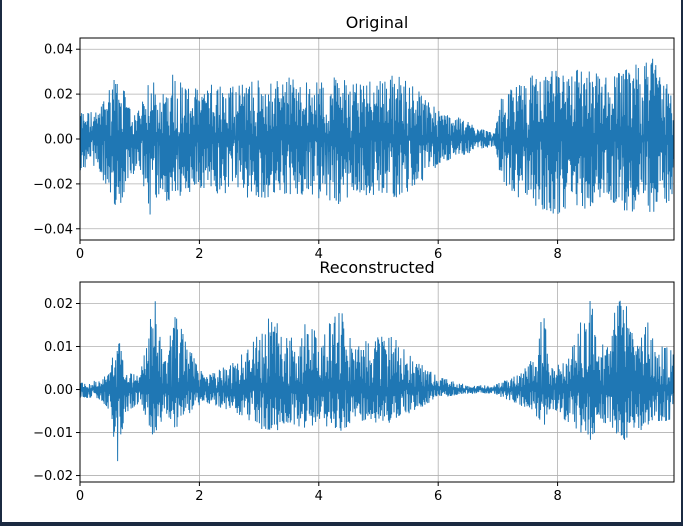 The width and height of the screenshot is (683, 526). I want to click on chart-title: Reconstructed, so click(376, 267).